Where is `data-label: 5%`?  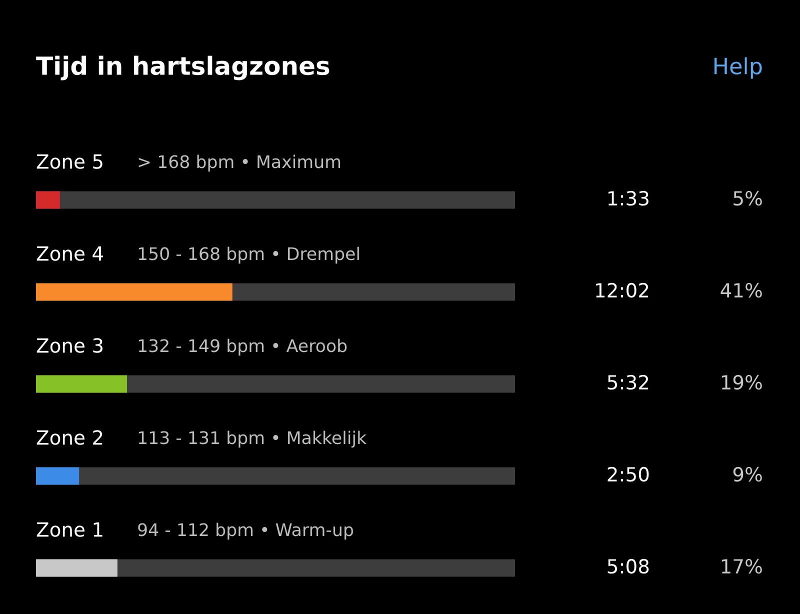 data-label: 5% is located at coordinates (748, 198).